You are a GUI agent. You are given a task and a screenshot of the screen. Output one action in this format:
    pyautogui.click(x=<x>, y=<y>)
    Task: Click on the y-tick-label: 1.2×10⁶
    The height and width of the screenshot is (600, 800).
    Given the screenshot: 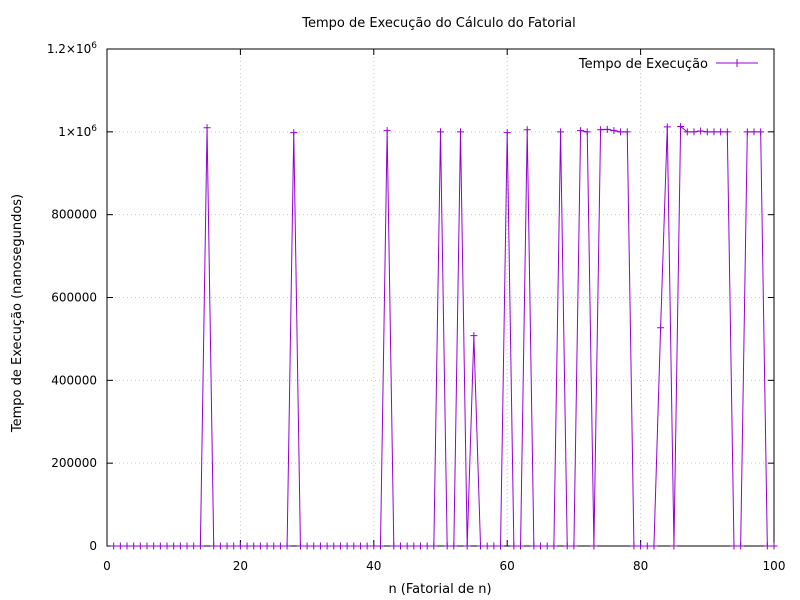 What is the action you would take?
    pyautogui.click(x=72, y=48)
    